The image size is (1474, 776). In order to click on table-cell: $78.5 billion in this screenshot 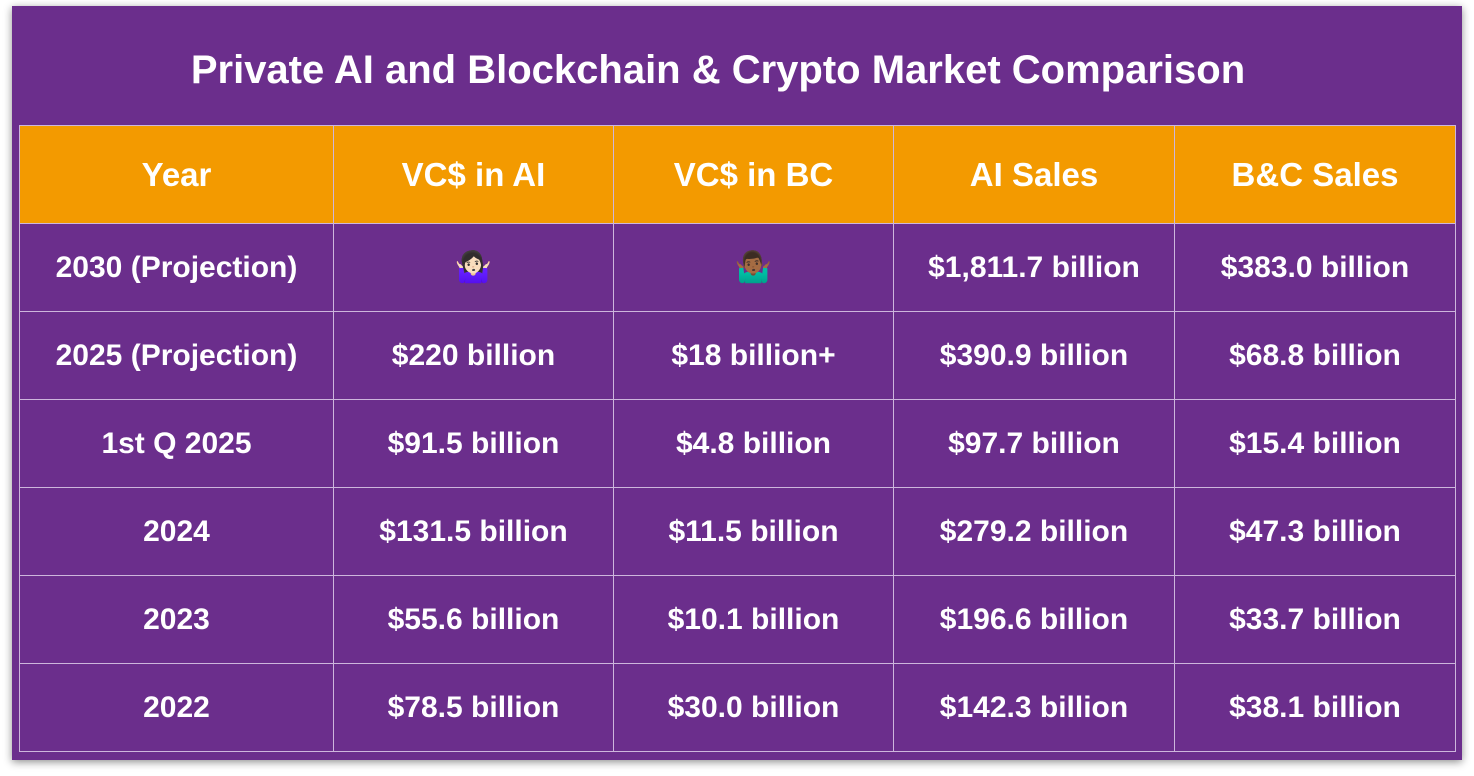, I will do `click(473, 707)`.